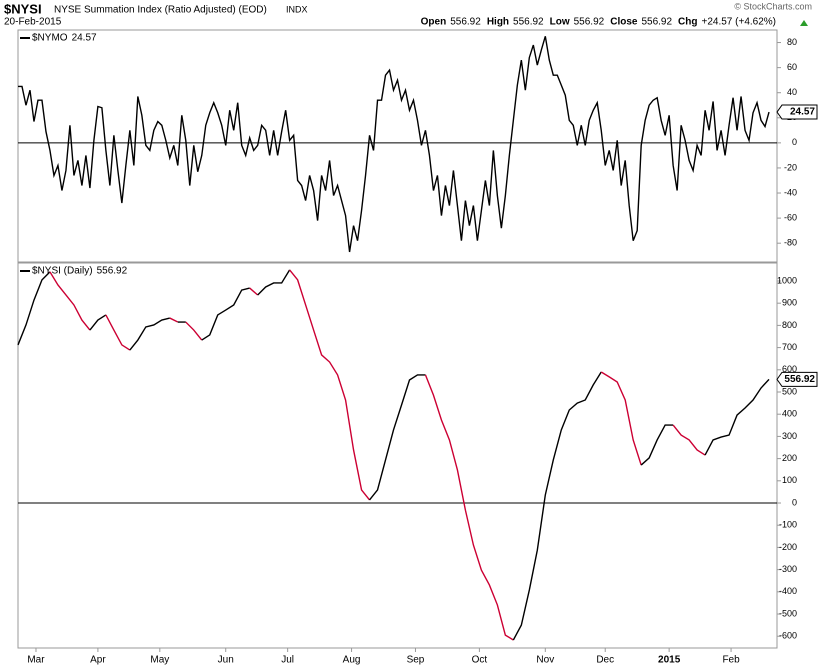 The width and height of the screenshot is (820, 668). I want to click on y-tick-label: 80, so click(792, 42).